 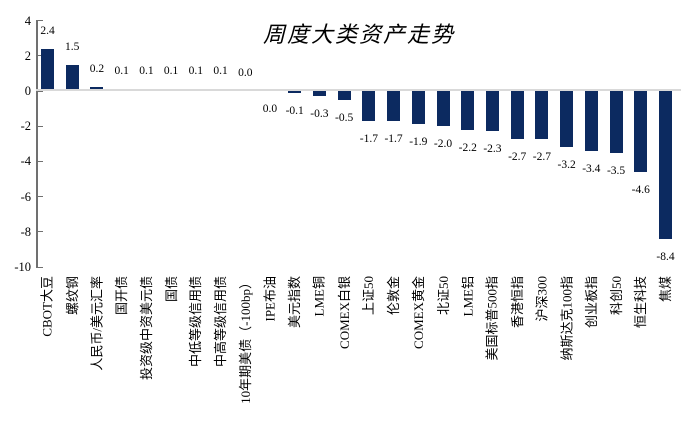 What do you see at coordinates (566, 165) in the screenshot?
I see `bar-value-label: -3.2` at bounding box center [566, 165].